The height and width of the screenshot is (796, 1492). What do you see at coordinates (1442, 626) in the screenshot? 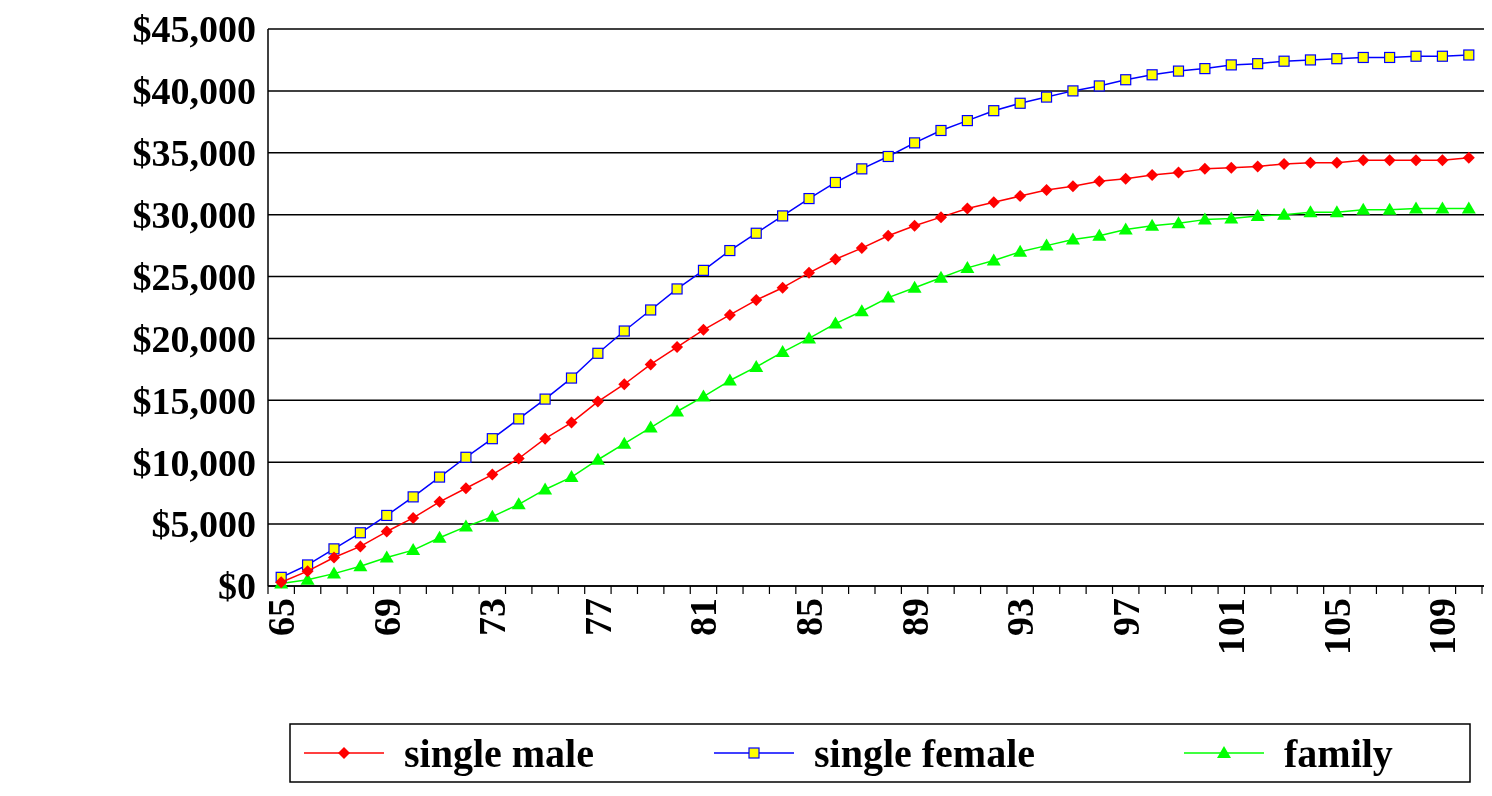
I see `x-tick-label: 109` at bounding box center [1442, 626].